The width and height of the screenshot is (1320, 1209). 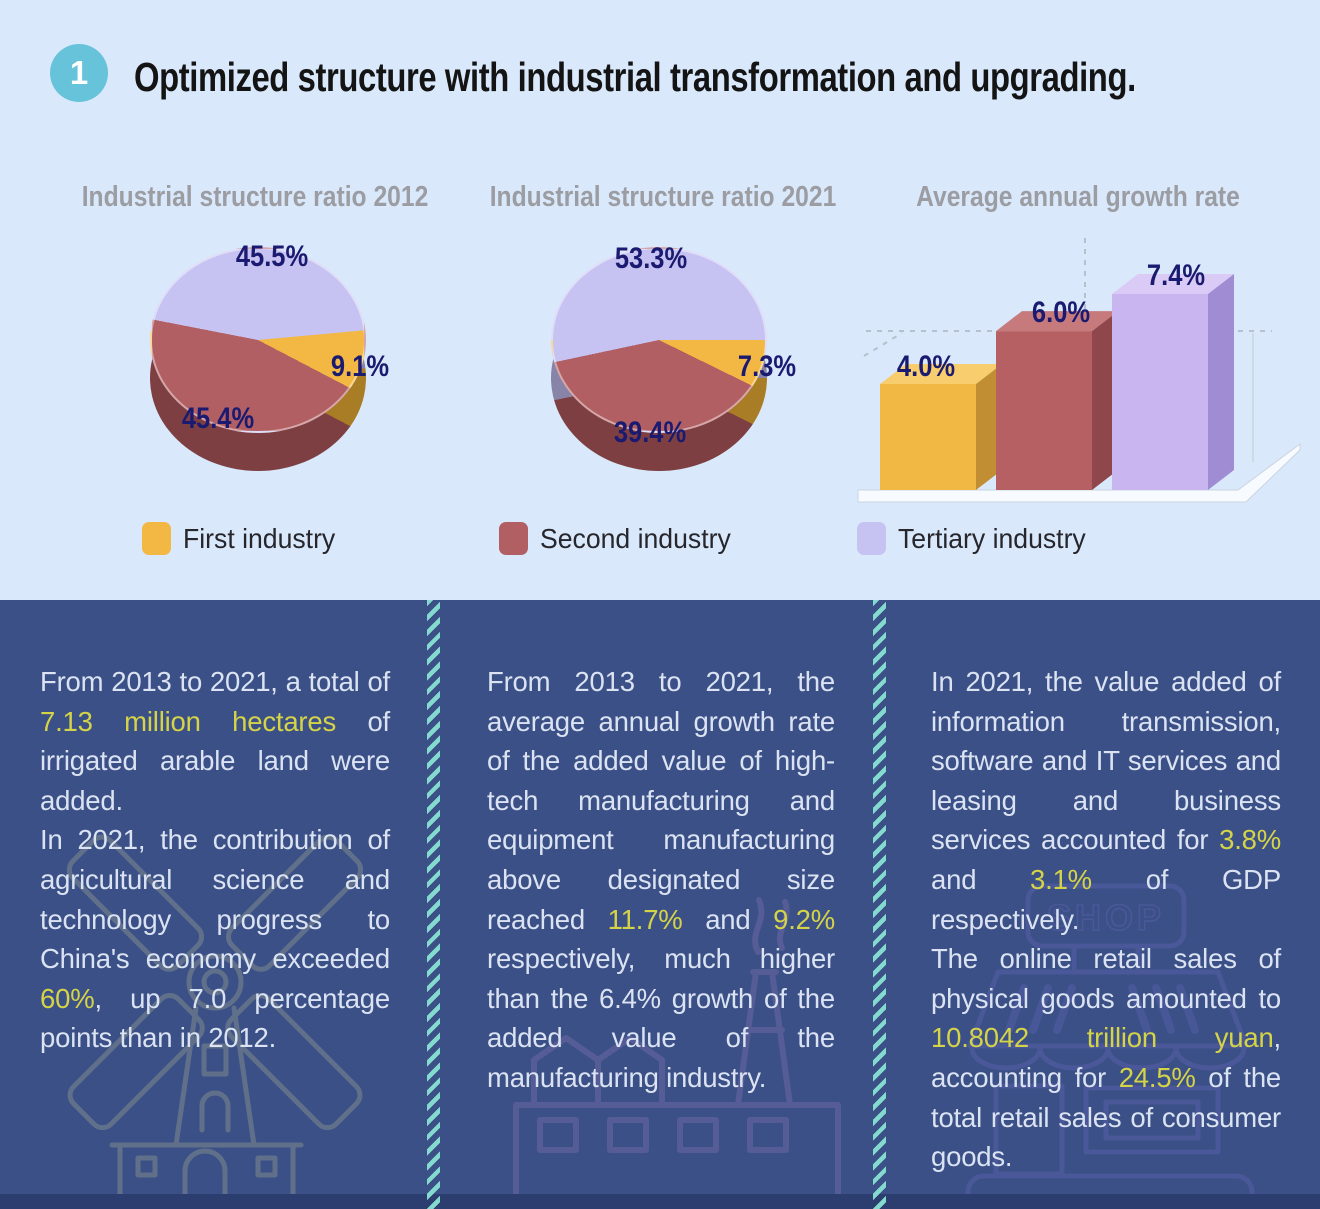 I want to click on legend-label-second: Second industry, so click(x=635, y=538).